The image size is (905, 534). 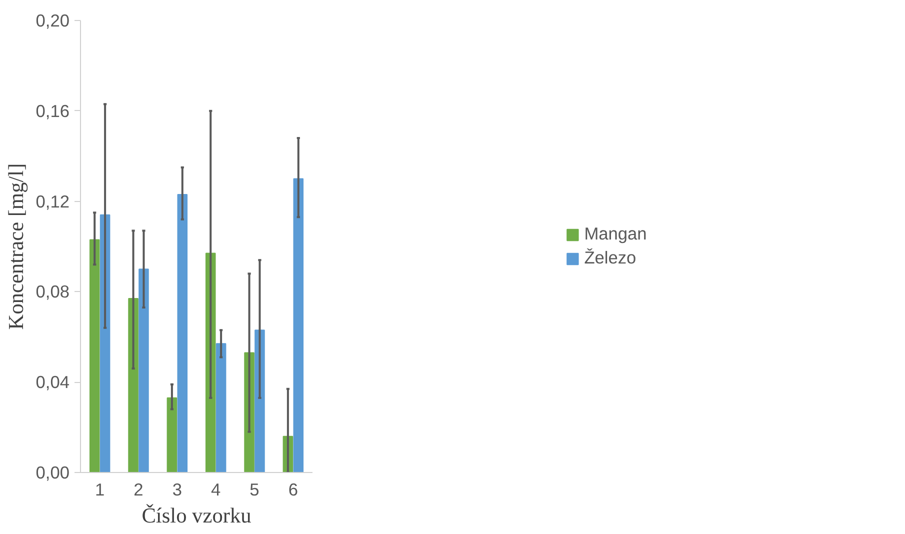 I want to click on y-tick-label: 0,16, so click(x=53, y=110).